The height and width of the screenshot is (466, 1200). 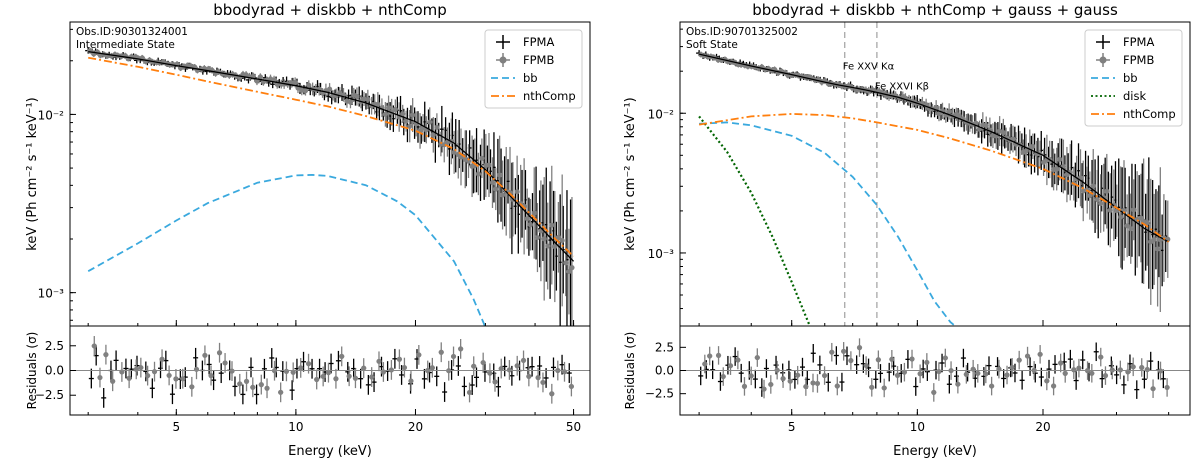 I want to click on residual-y-tick-label: 2.5, so click(x=54, y=346).